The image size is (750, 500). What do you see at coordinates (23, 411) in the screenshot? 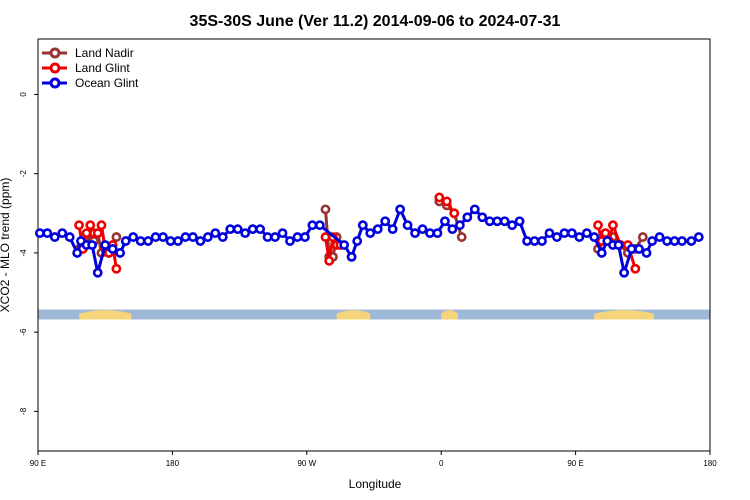
I see `y-tick-label: -8` at bounding box center [23, 411].